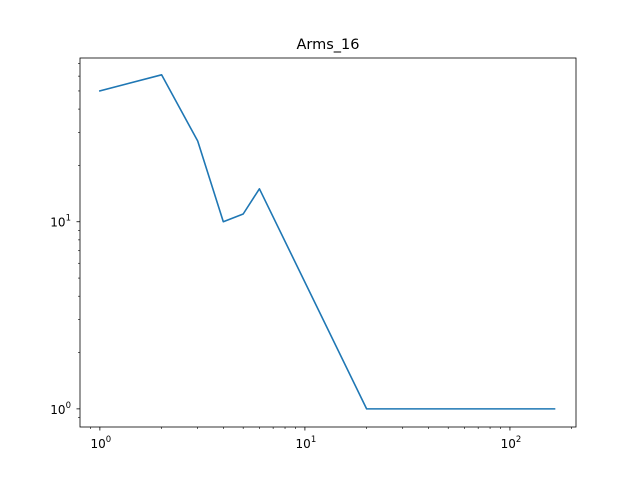  I want to click on chart-title: Arms_16, so click(327, 45).